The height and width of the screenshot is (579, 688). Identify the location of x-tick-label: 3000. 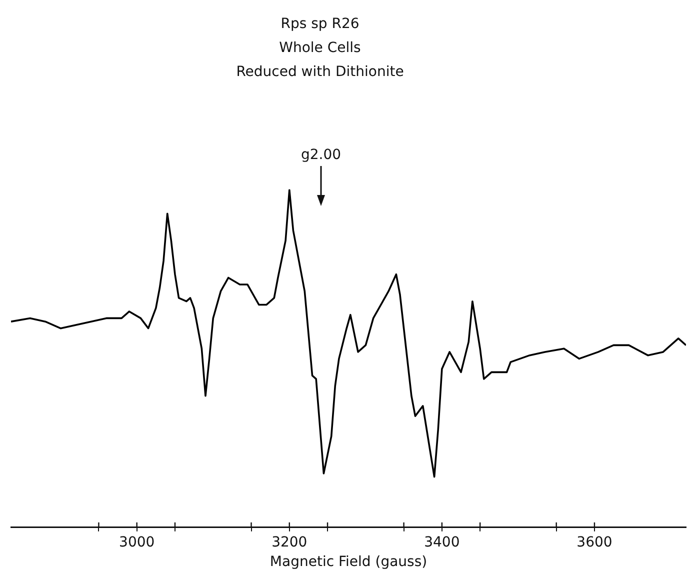
(137, 542).